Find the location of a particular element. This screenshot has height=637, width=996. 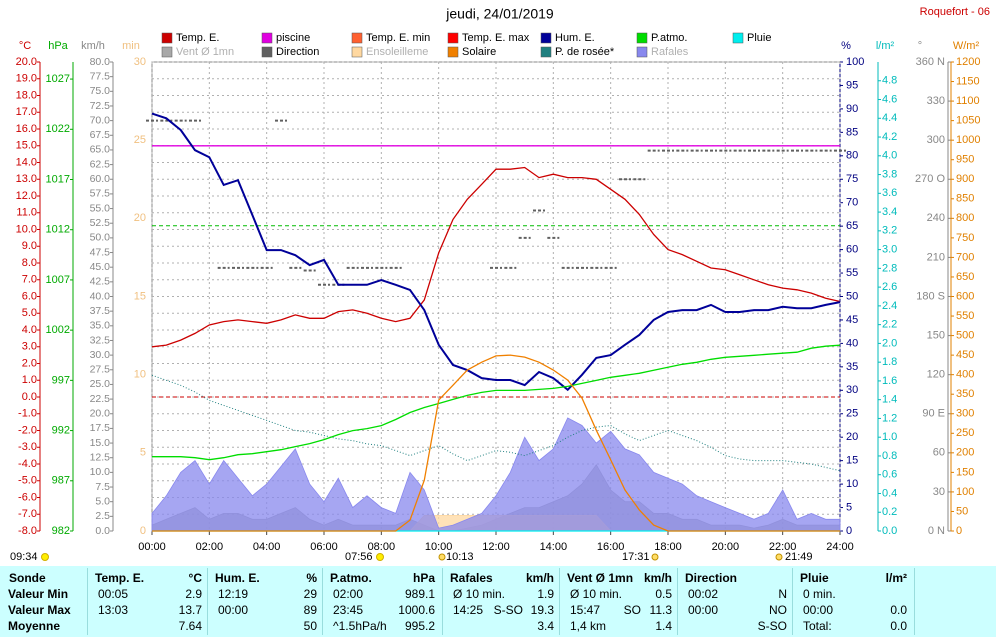

column-title: Temp. E. is located at coordinates (120, 578).